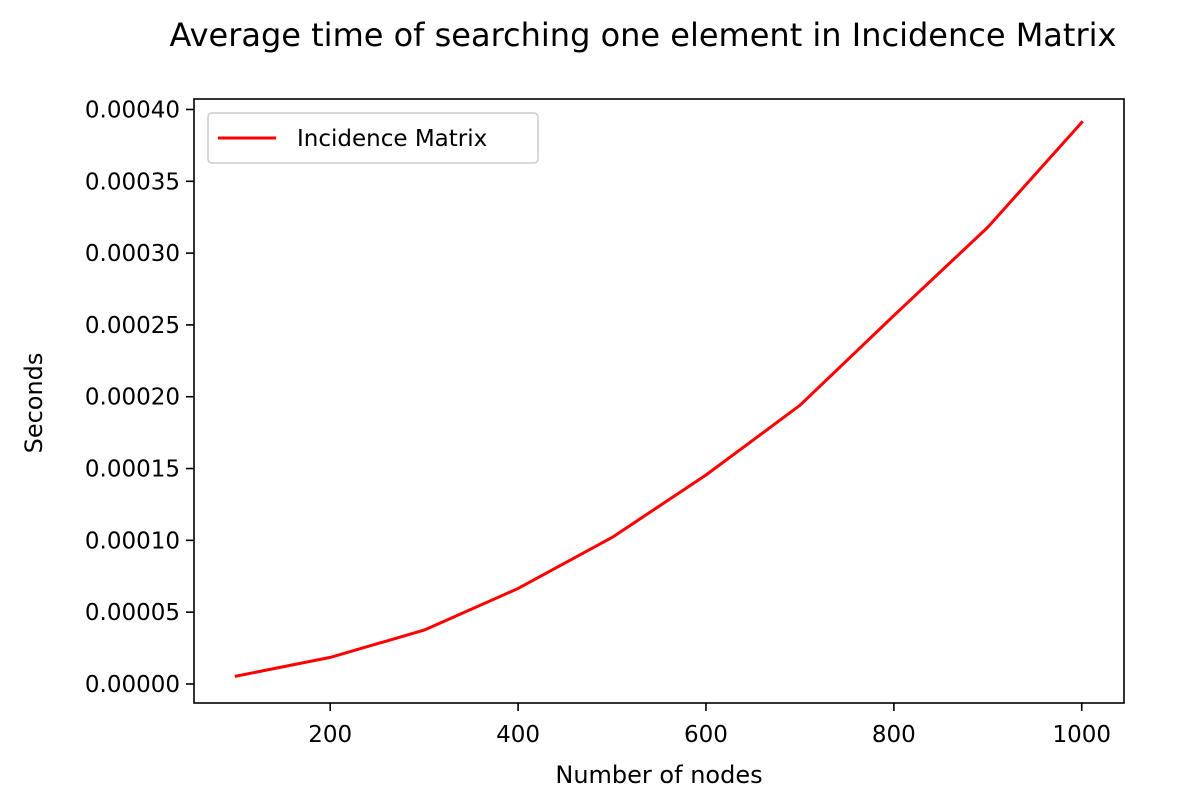 The height and width of the screenshot is (810, 1197). What do you see at coordinates (132, 110) in the screenshot?
I see `y-tick-label: 0.00040` at bounding box center [132, 110].